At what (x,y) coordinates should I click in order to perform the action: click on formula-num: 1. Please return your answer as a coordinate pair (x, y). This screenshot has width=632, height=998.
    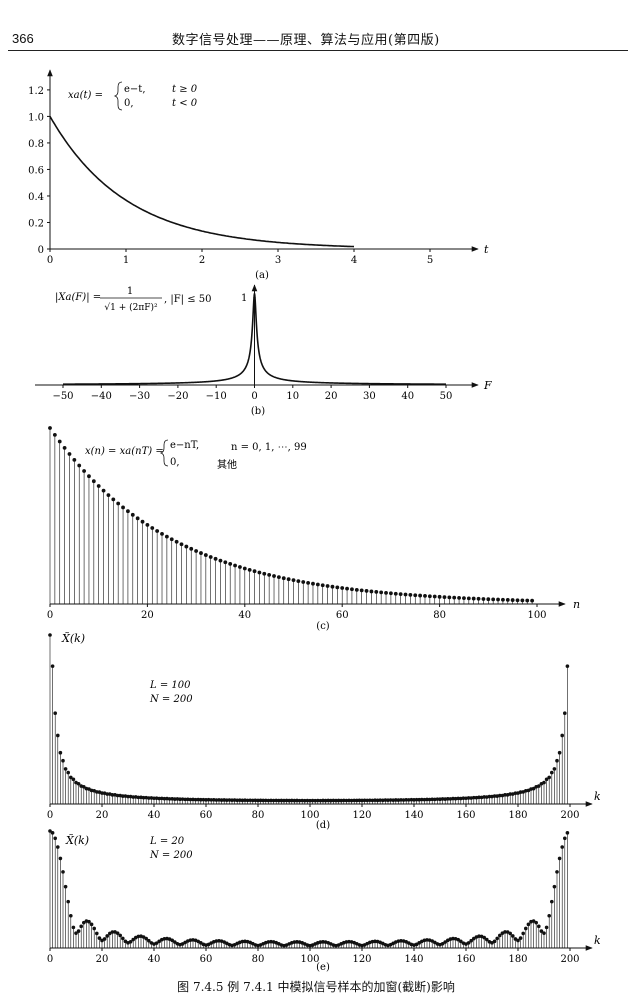
    Looking at the image, I should click on (130, 291).